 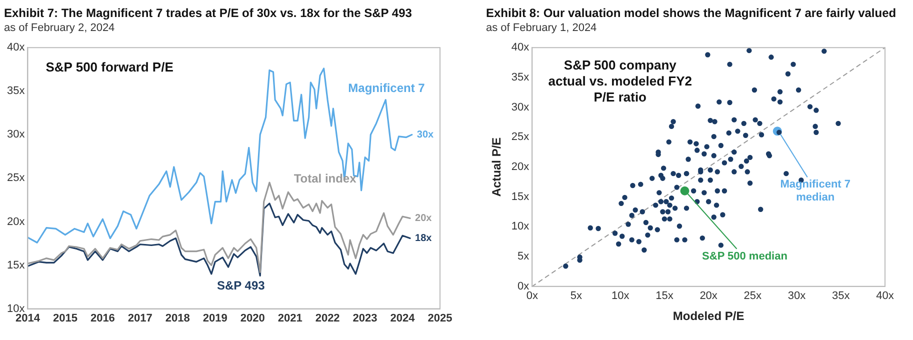 What do you see at coordinates (327, 318) in the screenshot?
I see `x-tick-label: 2022` at bounding box center [327, 318].